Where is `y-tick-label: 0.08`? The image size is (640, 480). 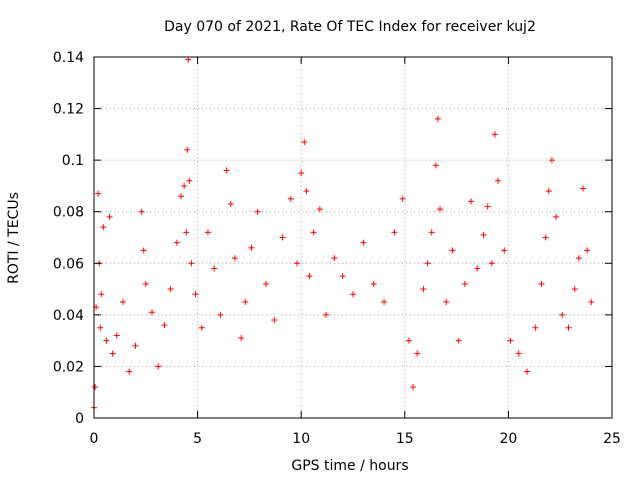 y-tick-label: 0.08 is located at coordinates (68, 213).